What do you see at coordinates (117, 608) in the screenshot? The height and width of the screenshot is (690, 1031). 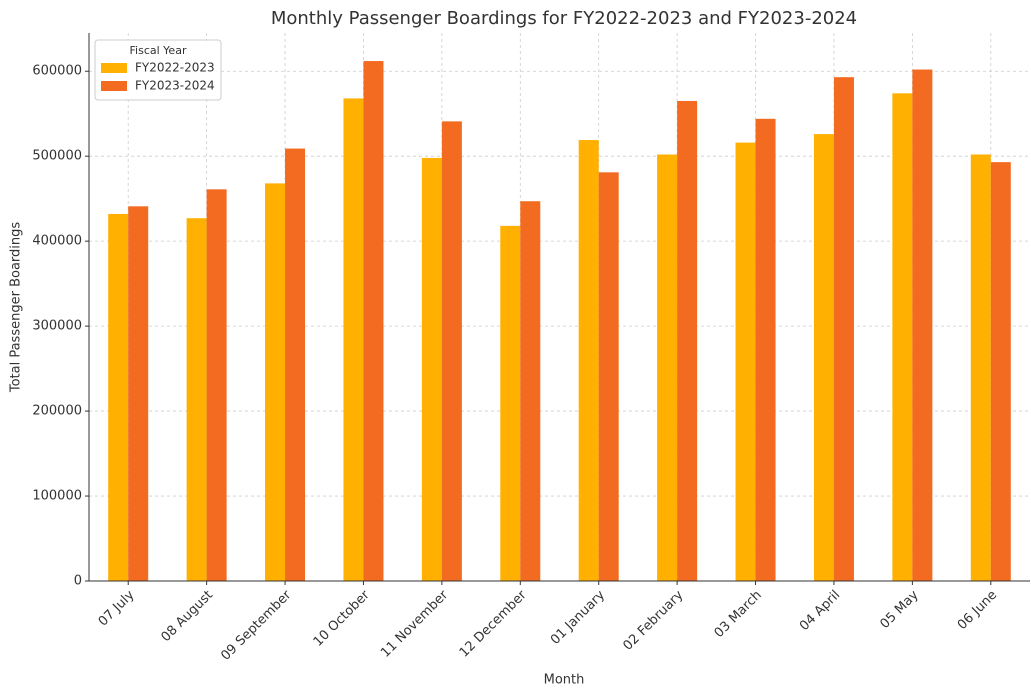 I see `x-tick-label: 07 July` at bounding box center [117, 608].